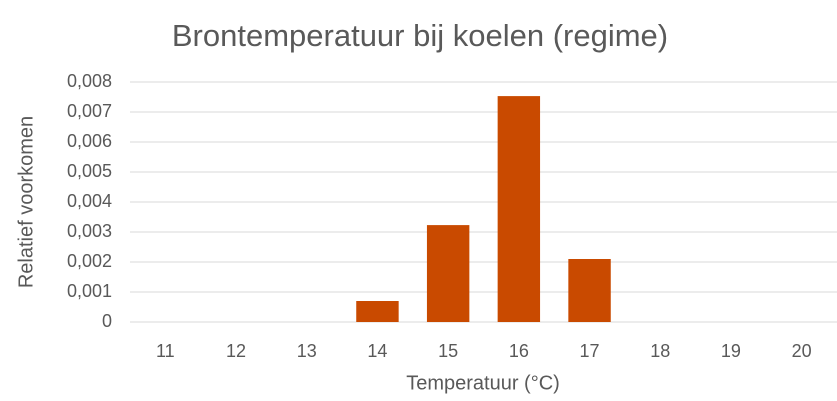 The image size is (837, 401). What do you see at coordinates (89, 231) in the screenshot?
I see `y-tick-label: 0,003` at bounding box center [89, 231].